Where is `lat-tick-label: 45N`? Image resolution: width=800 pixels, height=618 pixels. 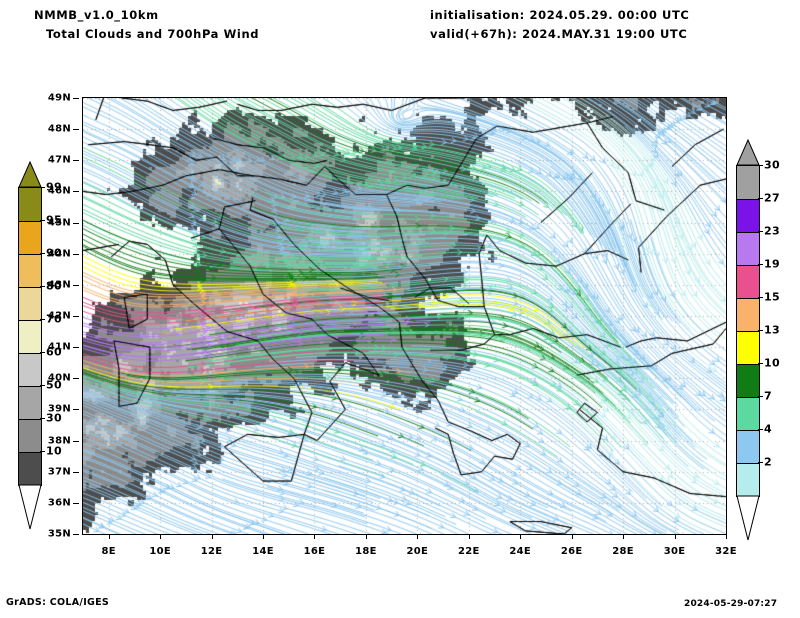
lat-tick-label: 45N is located at coordinates (59, 223).